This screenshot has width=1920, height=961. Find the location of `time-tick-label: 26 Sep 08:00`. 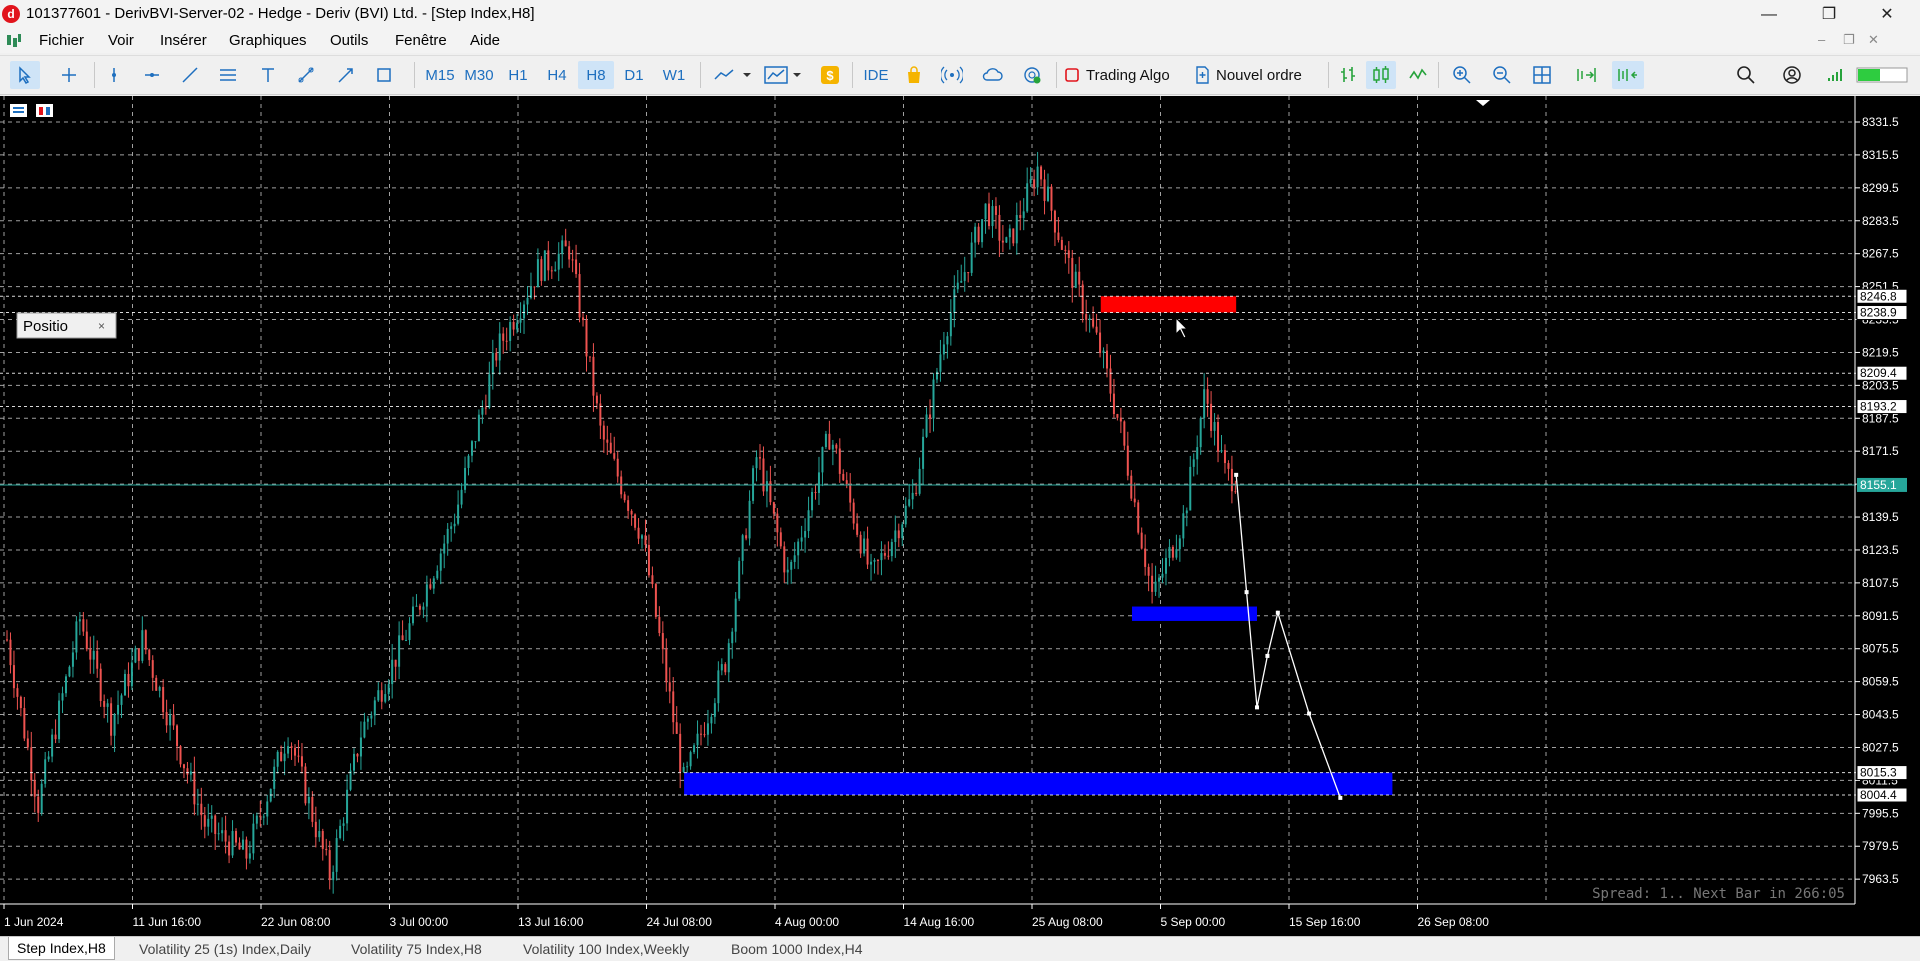

time-tick-label: 26 Sep 08:00 is located at coordinates (1454, 922).